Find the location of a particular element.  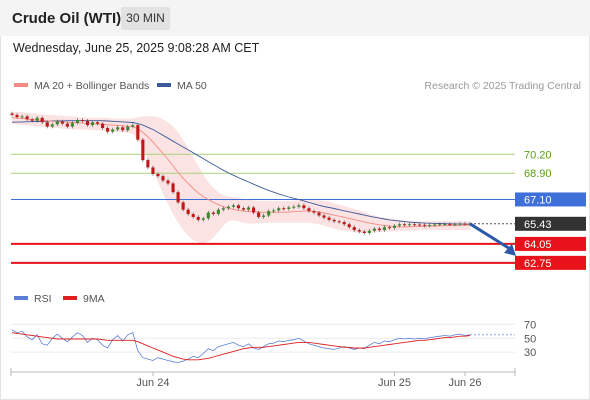

x-tick-label: Jun 25 is located at coordinates (394, 383).